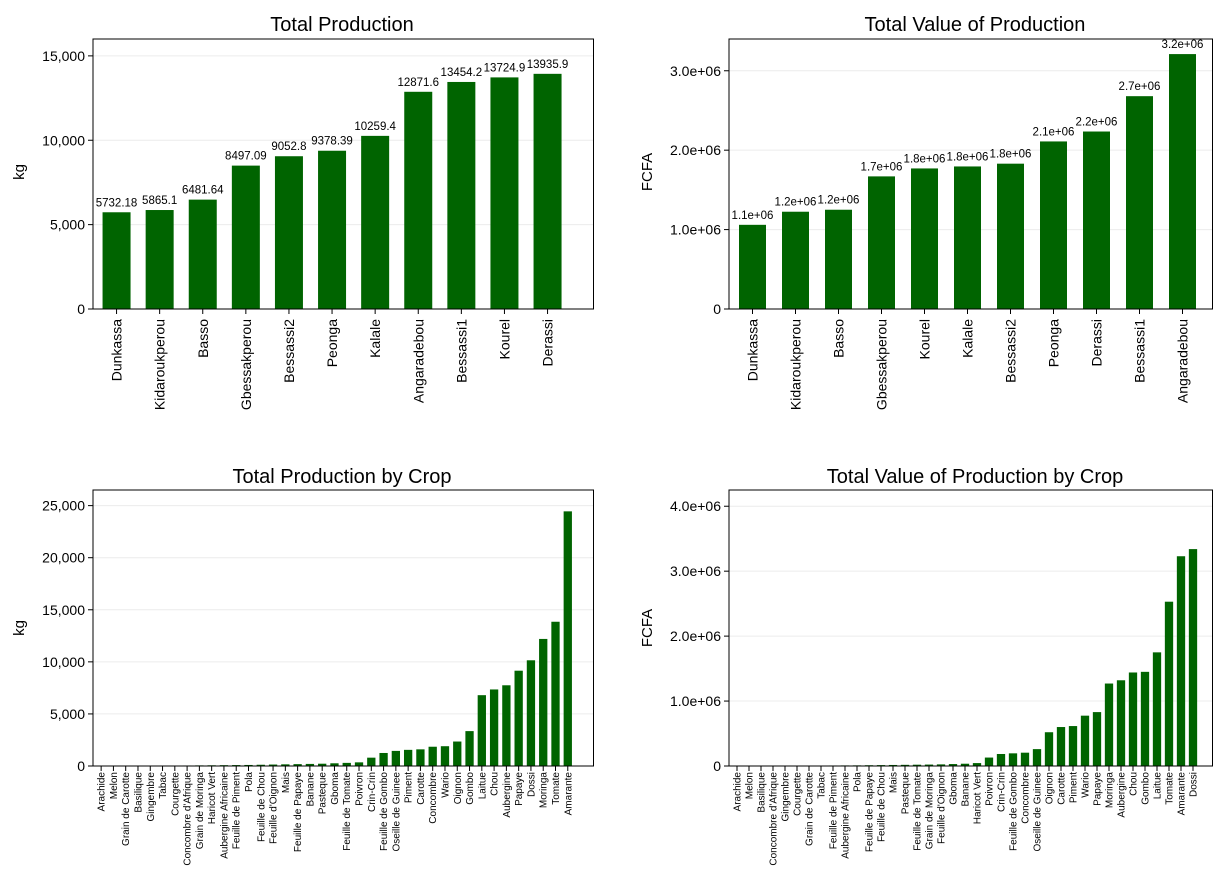 The width and height of the screenshot is (1213, 886). Describe the element at coordinates (341, 477) in the screenshot. I see `chart-title: Total Production by Crop` at that location.